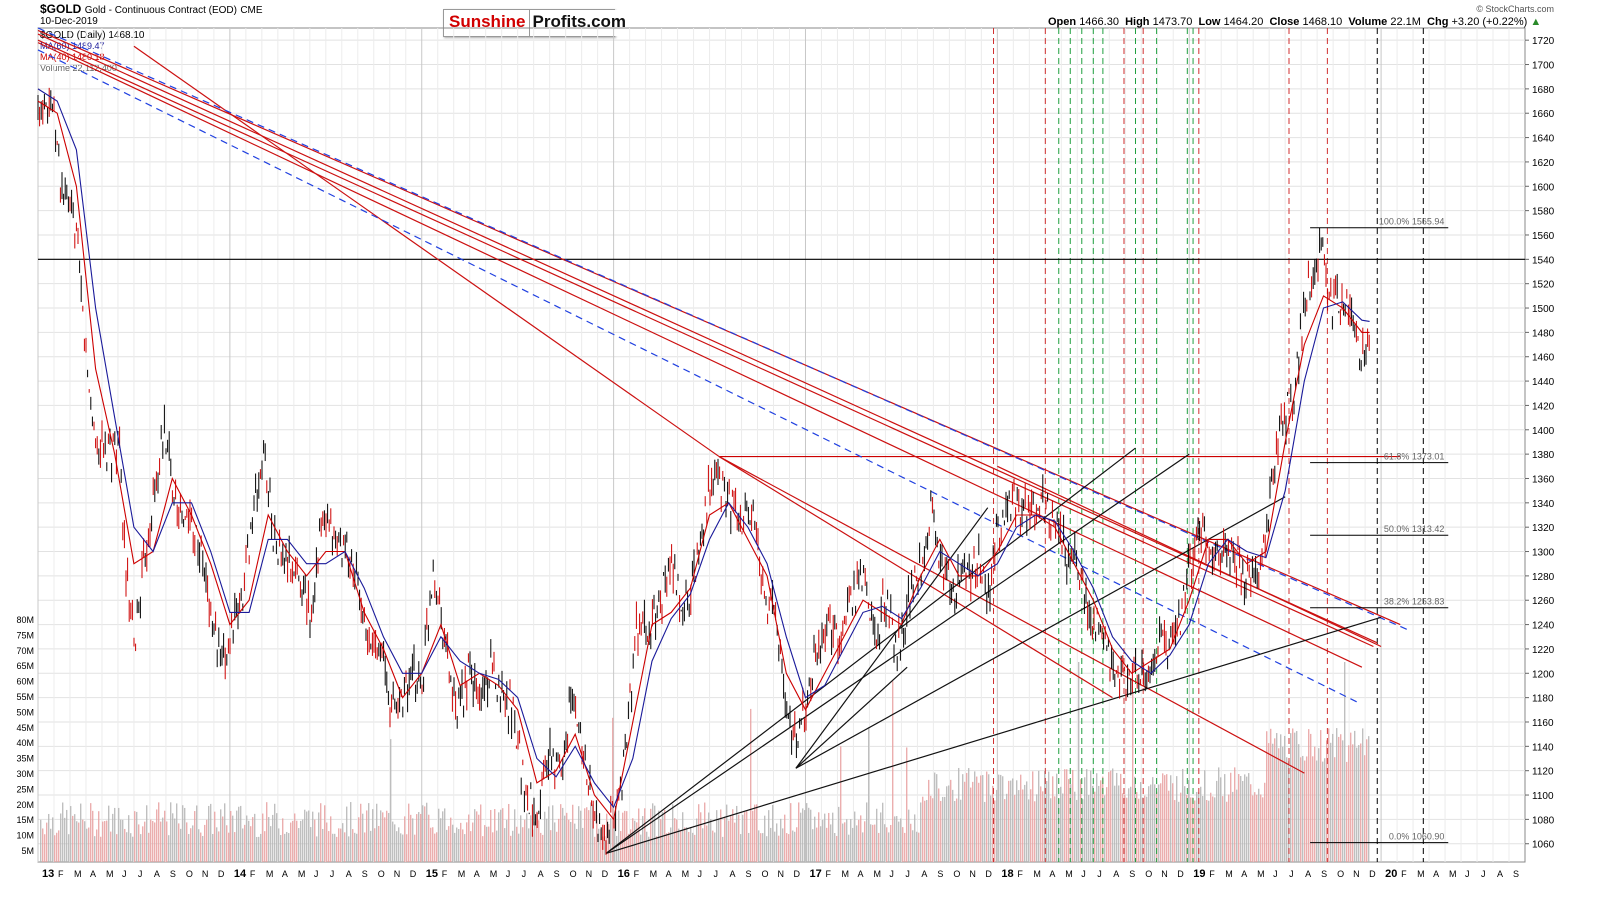  What do you see at coordinates (1020, 874) in the screenshot?
I see `x-tick-label: F` at bounding box center [1020, 874].